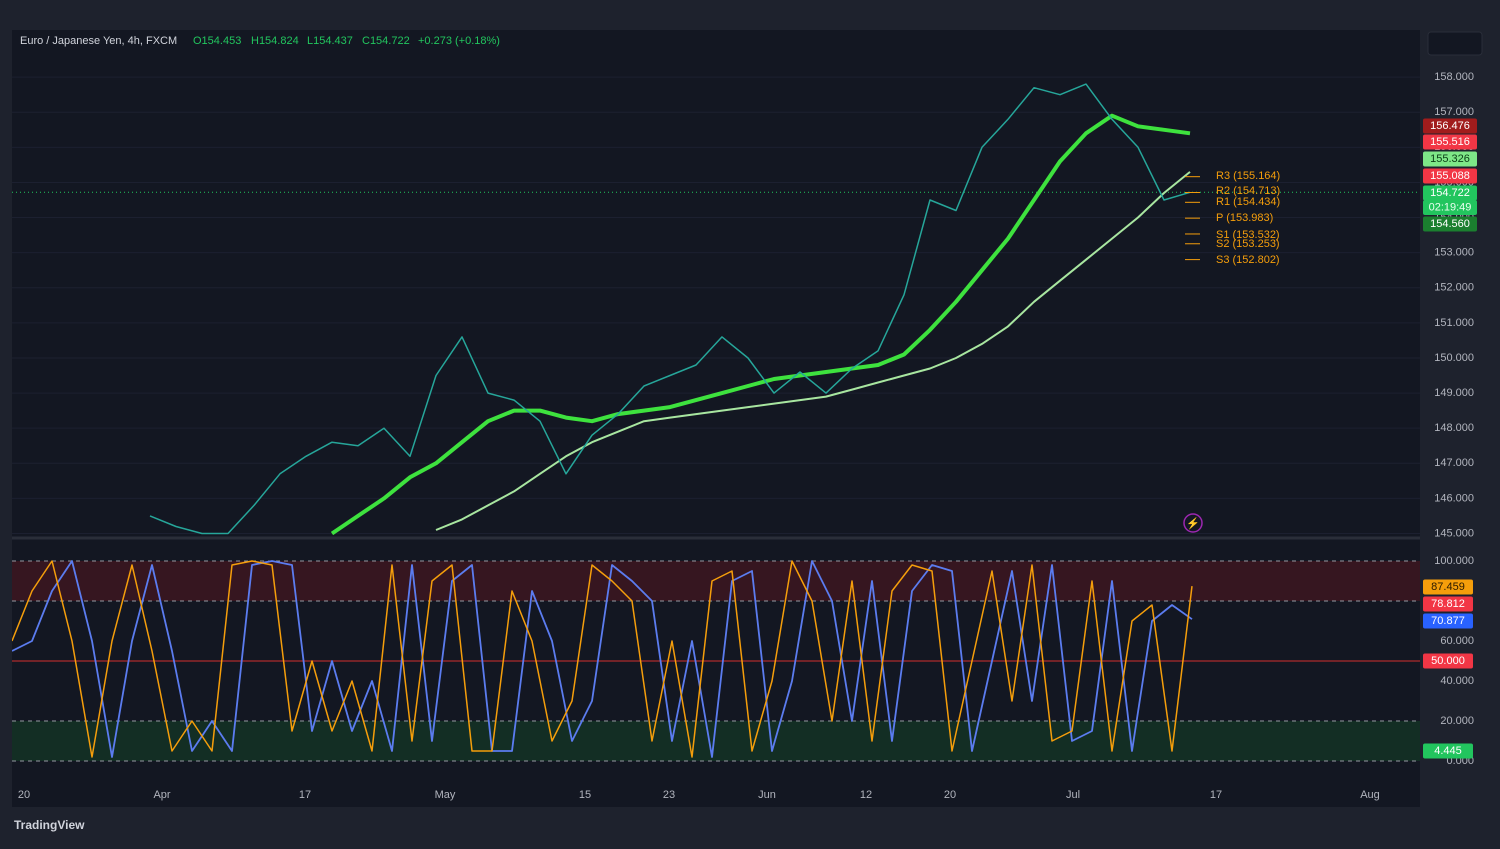  Describe the element at coordinates (1454, 77) in the screenshot. I see `price-tick-label: 158.000` at that location.